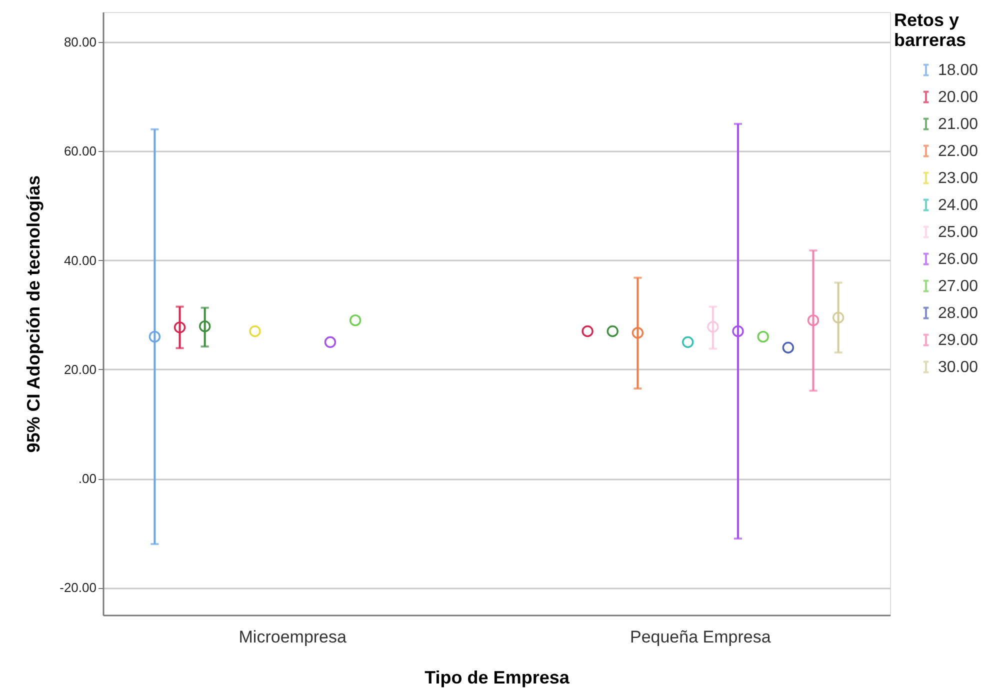 The width and height of the screenshot is (995, 698). I want to click on legend-label: 28.00, so click(958, 313).